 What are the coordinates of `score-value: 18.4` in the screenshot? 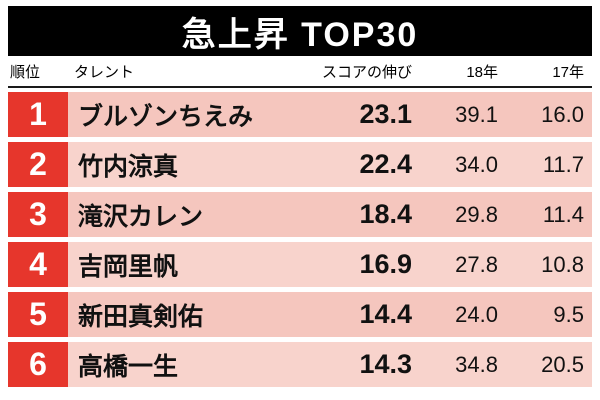 It's located at (358, 214).